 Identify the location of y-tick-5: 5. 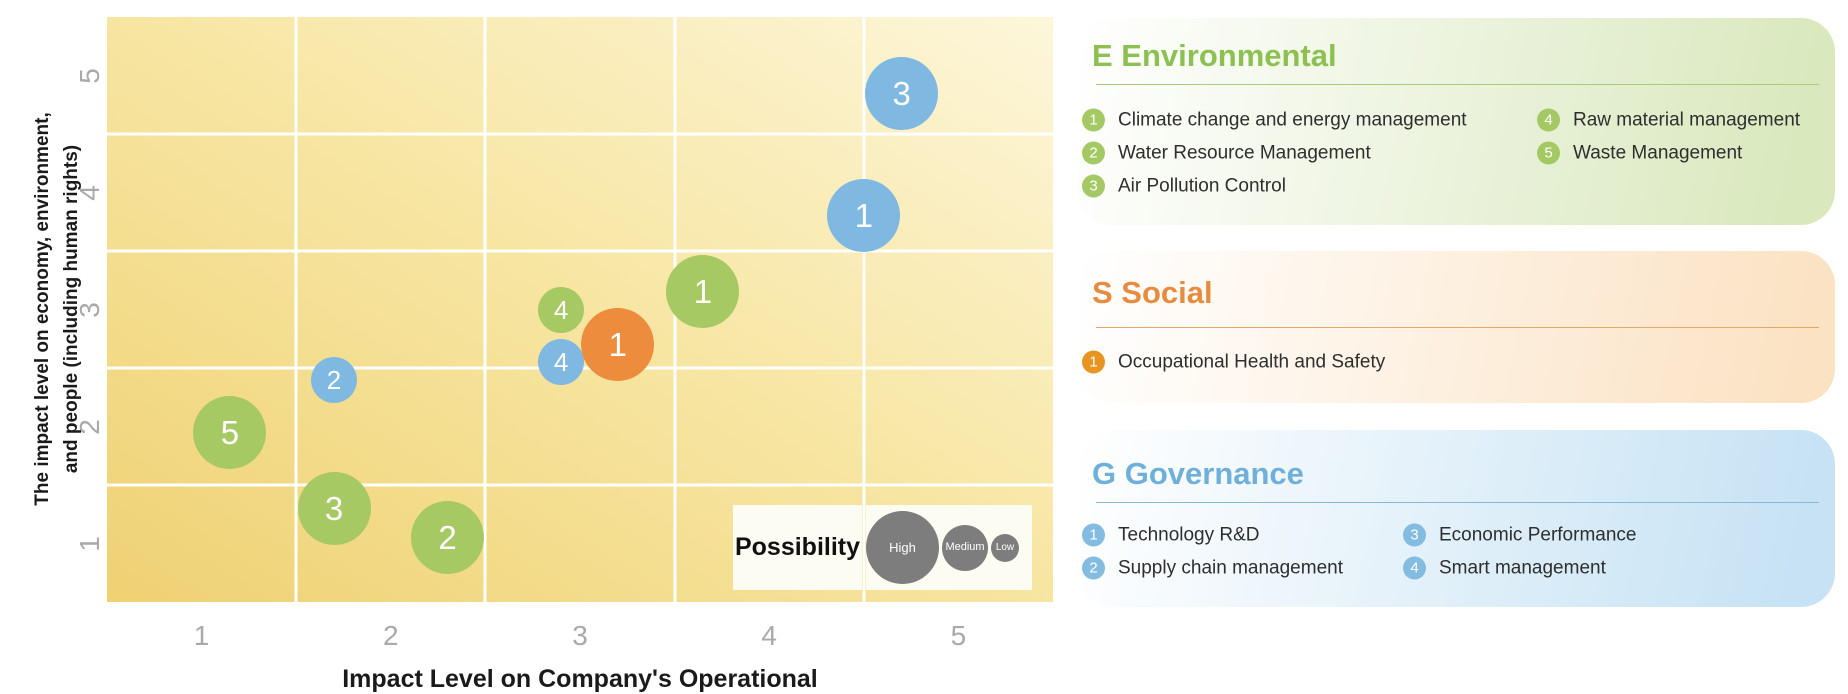
(89, 75).